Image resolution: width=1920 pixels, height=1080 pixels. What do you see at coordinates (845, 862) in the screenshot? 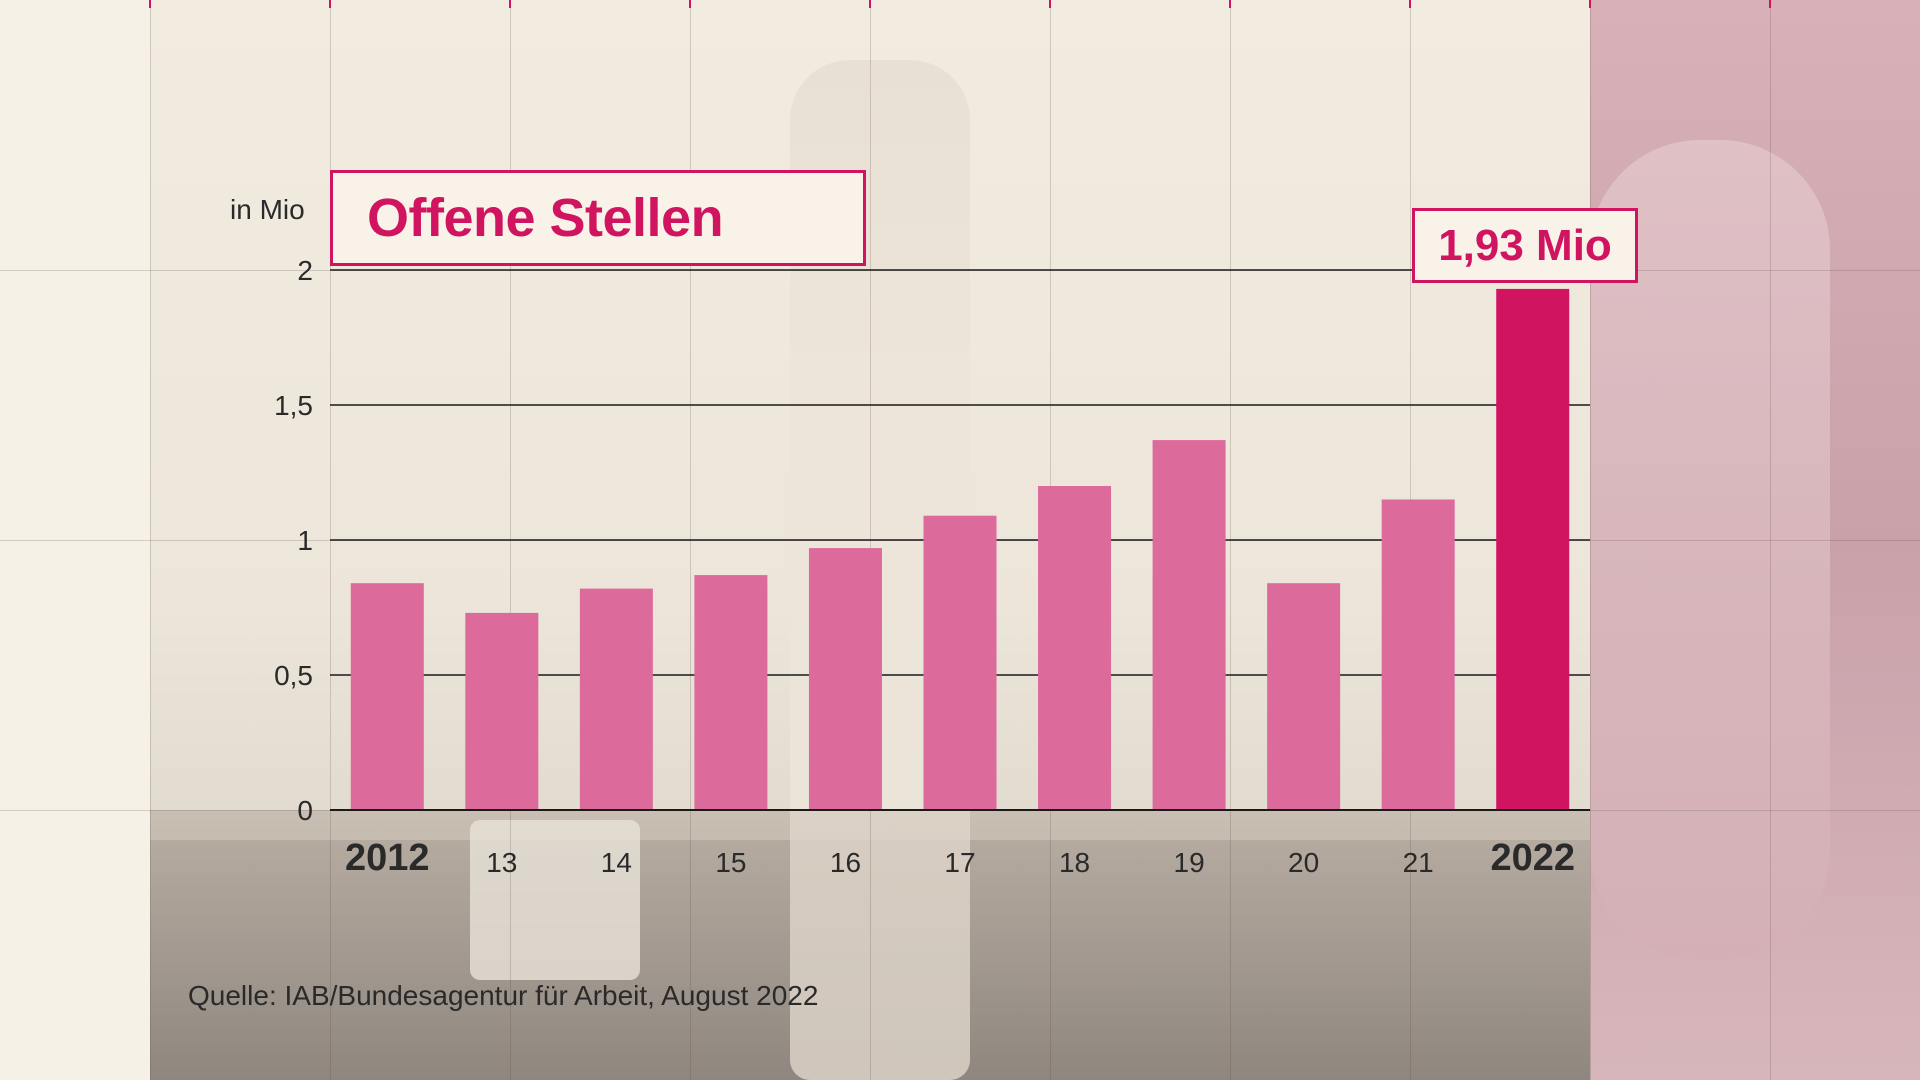
I see `x-tick-label: 16` at bounding box center [845, 862].